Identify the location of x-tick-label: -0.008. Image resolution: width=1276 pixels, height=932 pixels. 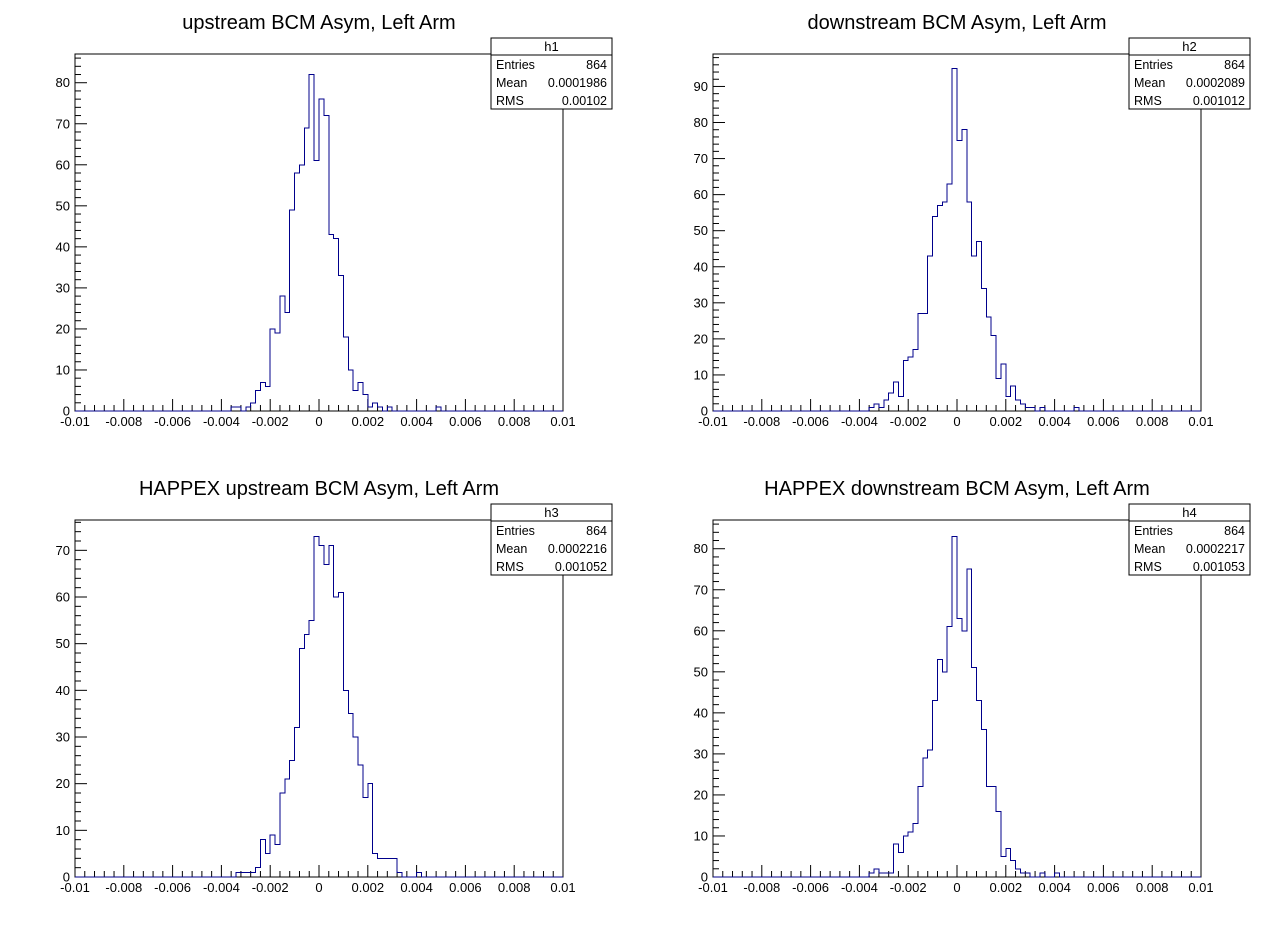
(761, 887).